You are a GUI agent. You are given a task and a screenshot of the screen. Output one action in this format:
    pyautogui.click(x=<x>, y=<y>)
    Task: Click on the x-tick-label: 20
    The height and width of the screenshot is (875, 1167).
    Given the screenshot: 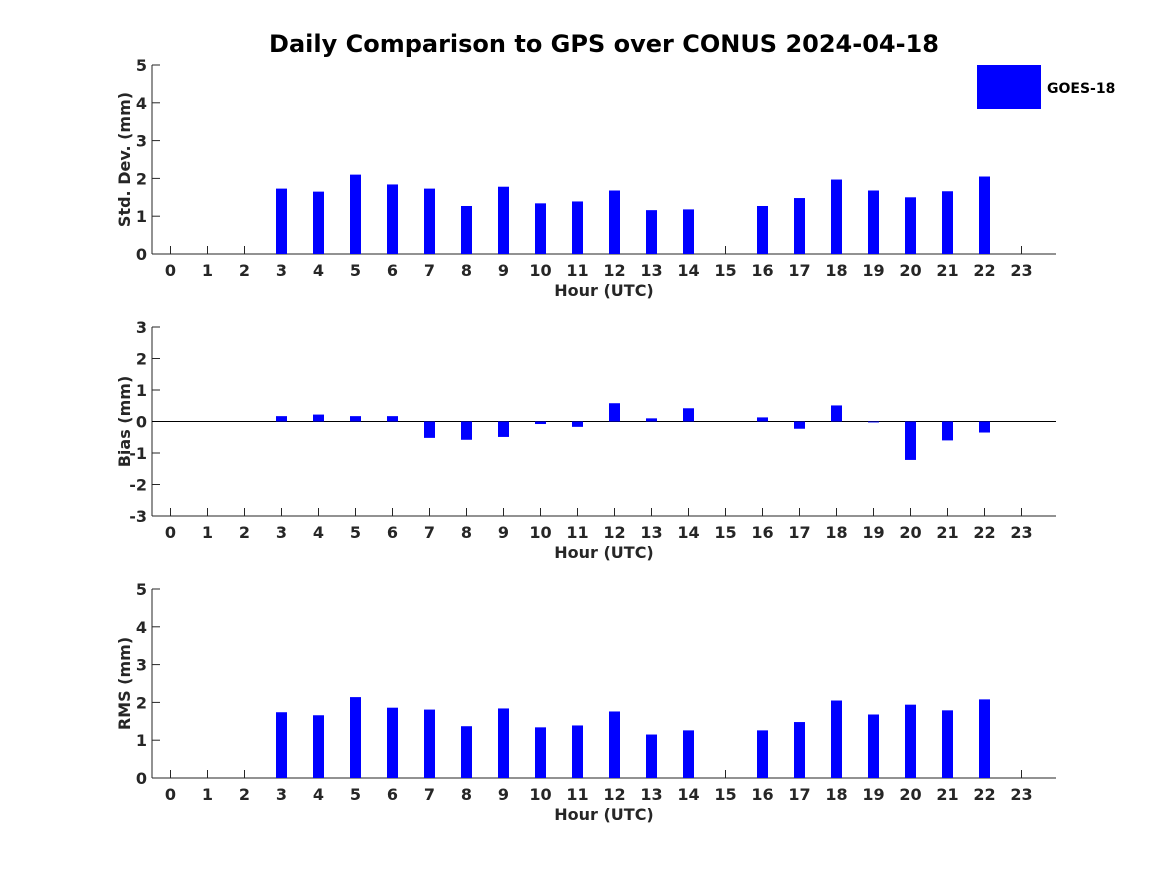 What is the action you would take?
    pyautogui.click(x=910, y=532)
    